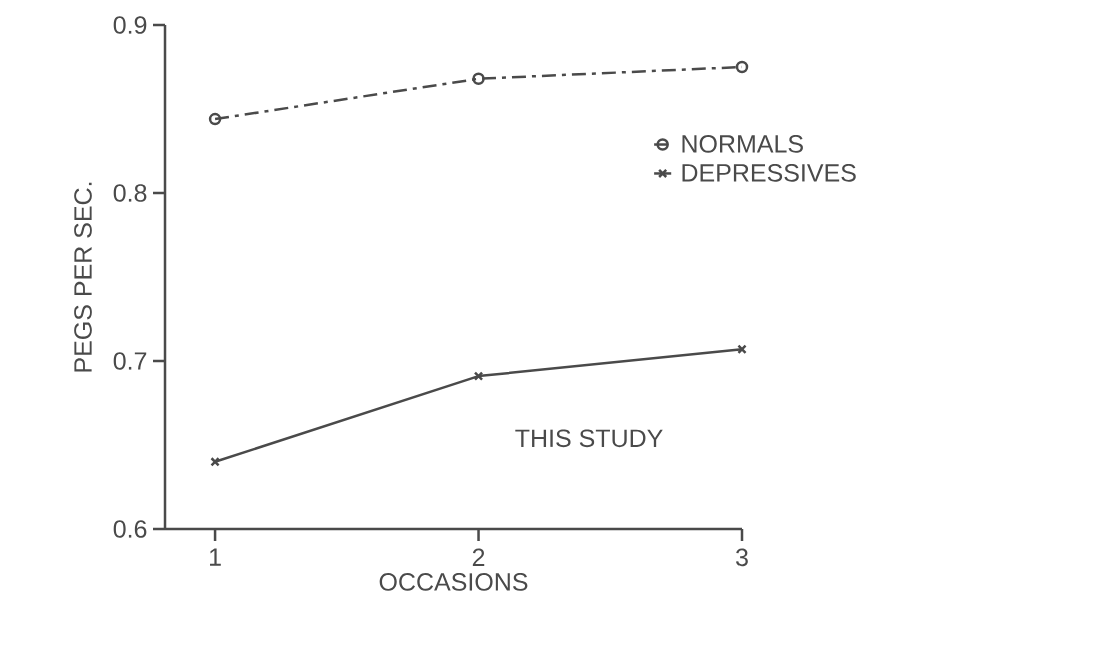 The width and height of the screenshot is (1101, 645). Describe the element at coordinates (589, 438) in the screenshot. I see `annotation: THIS STUDY` at that location.